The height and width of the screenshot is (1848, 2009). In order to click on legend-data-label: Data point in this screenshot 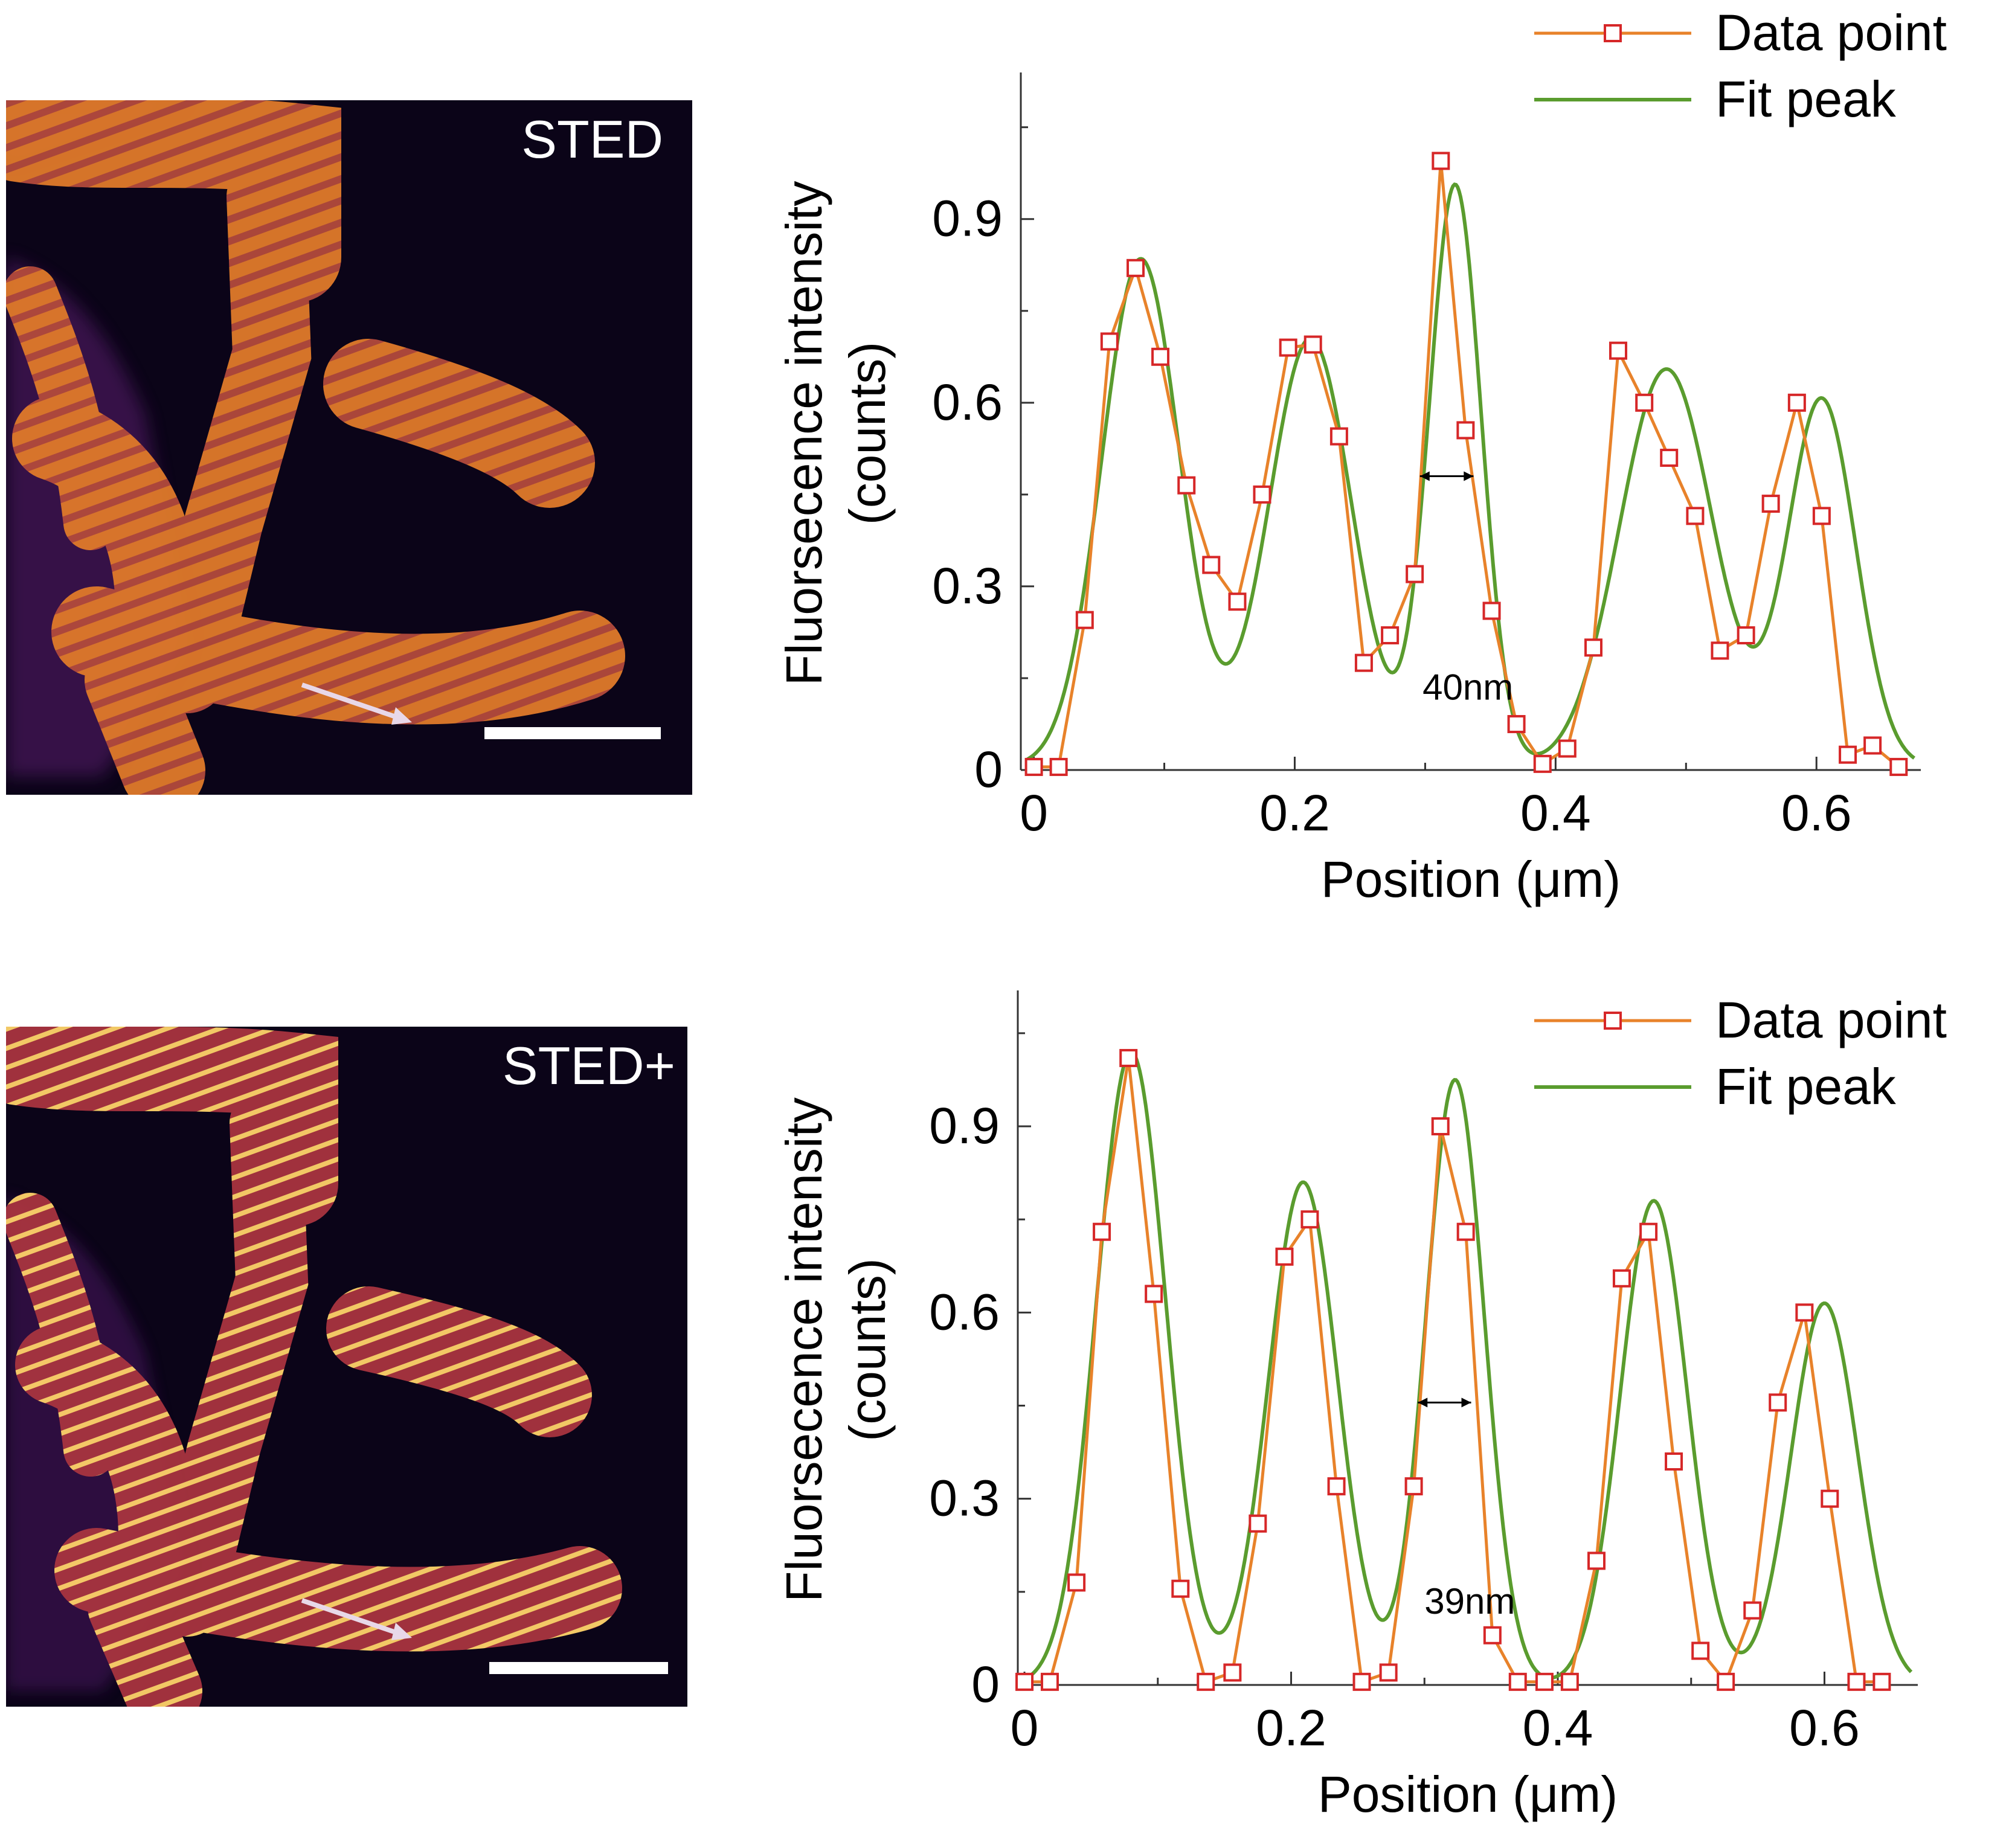, I will do `click(1831, 32)`.